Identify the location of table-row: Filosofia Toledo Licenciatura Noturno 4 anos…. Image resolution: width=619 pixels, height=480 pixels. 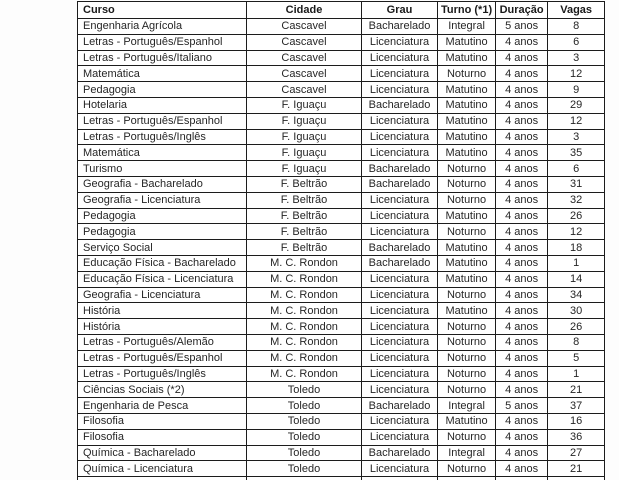
(341, 437).